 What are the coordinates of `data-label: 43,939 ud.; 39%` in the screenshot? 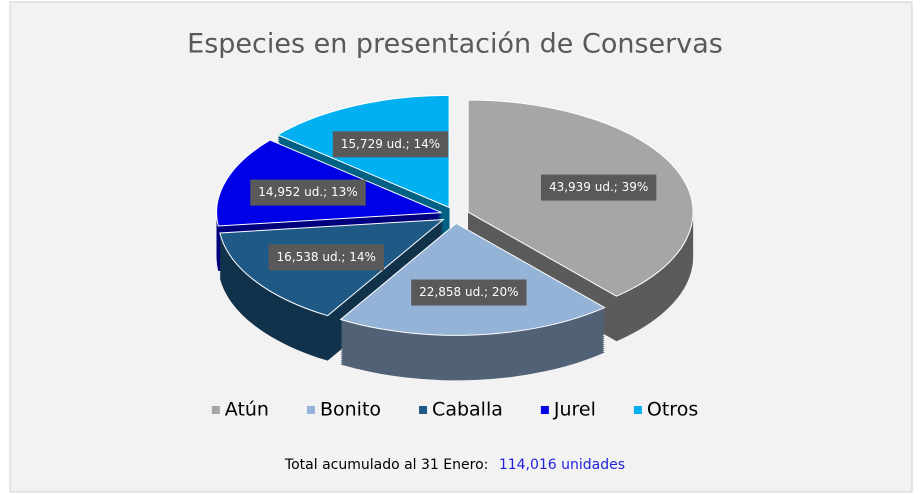 It's located at (598, 187).